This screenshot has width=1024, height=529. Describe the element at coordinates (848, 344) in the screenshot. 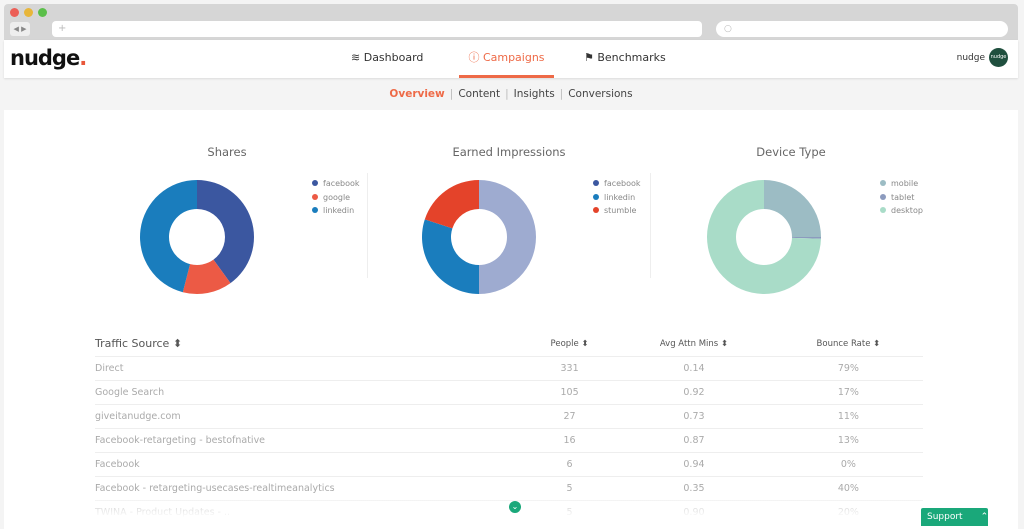

I see `col-bounce-rate: Bounce Rate ⬍` at that location.